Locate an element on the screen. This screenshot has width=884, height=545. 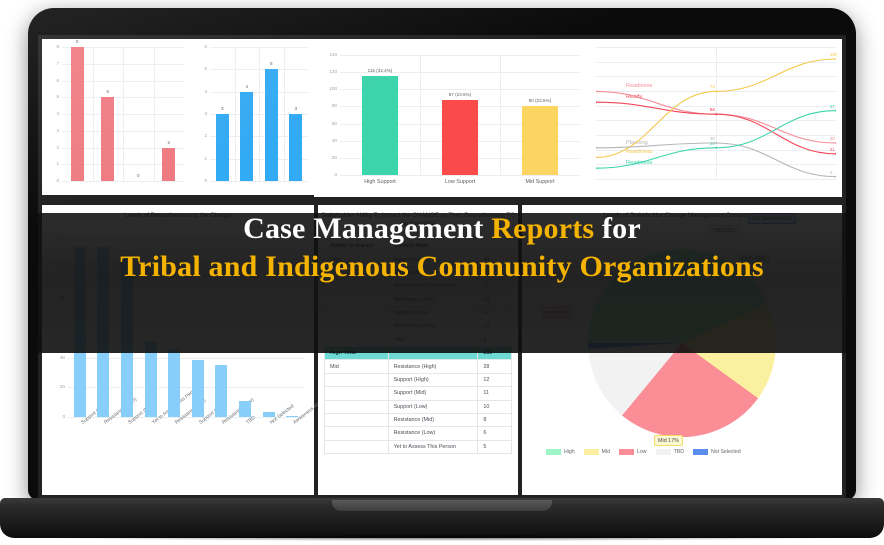
bar-value-label: 2 is located at coordinates (169, 142).